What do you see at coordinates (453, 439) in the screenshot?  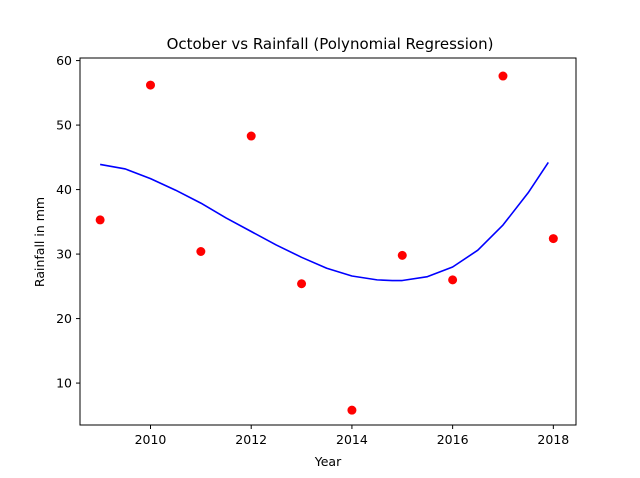 I see `x-tick-label: 2016` at bounding box center [453, 439].